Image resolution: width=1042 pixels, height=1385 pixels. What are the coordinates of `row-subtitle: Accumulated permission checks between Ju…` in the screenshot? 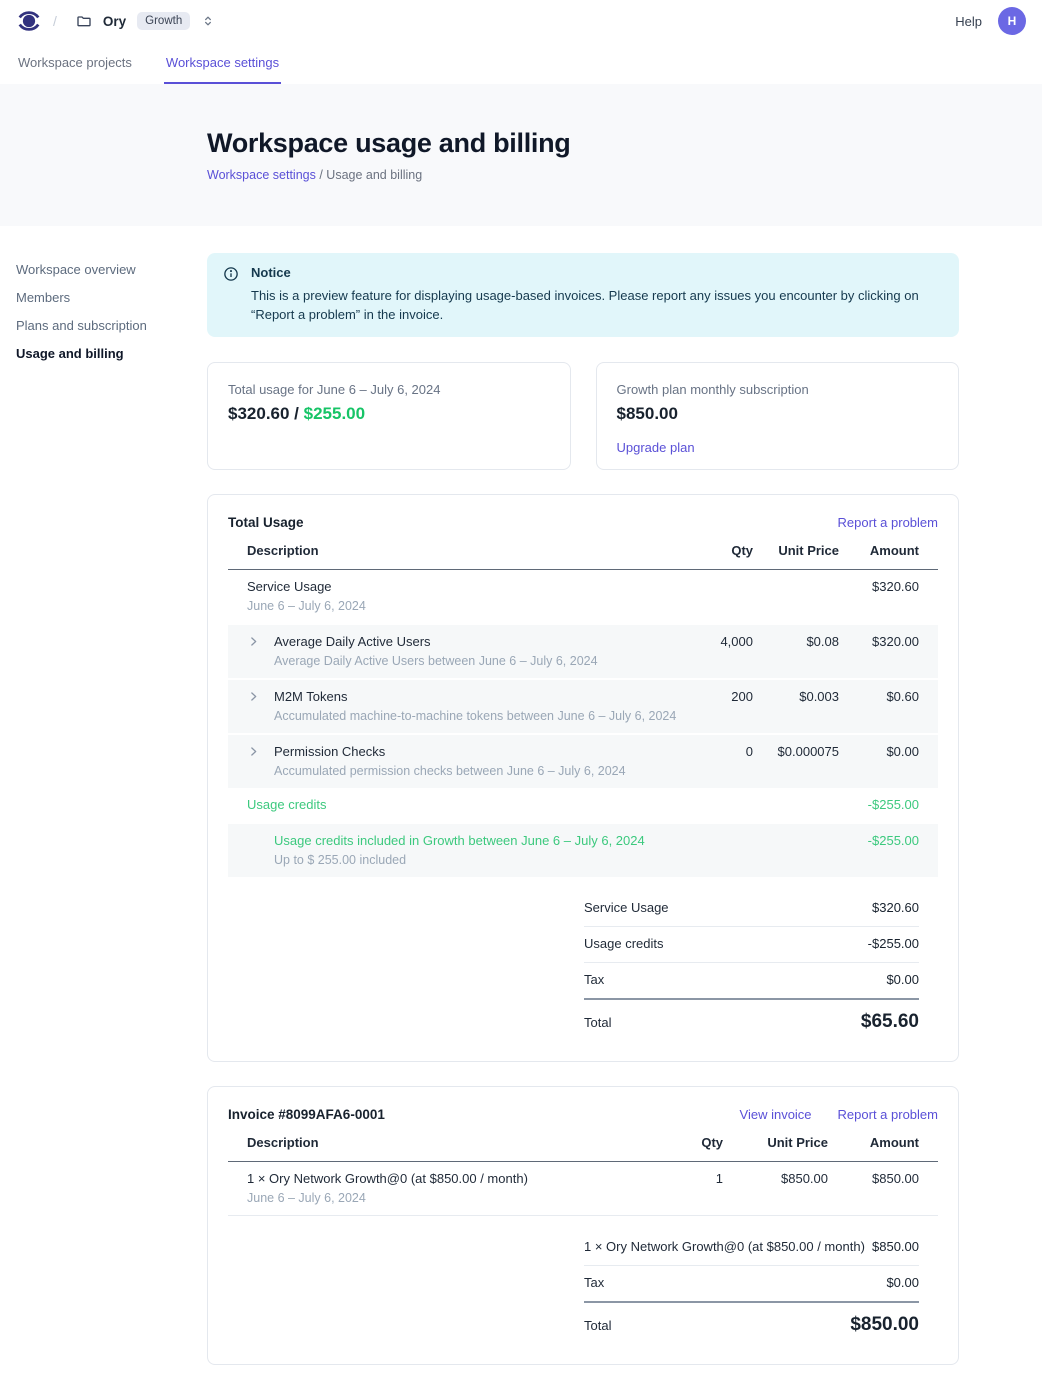 It's located at (450, 771).